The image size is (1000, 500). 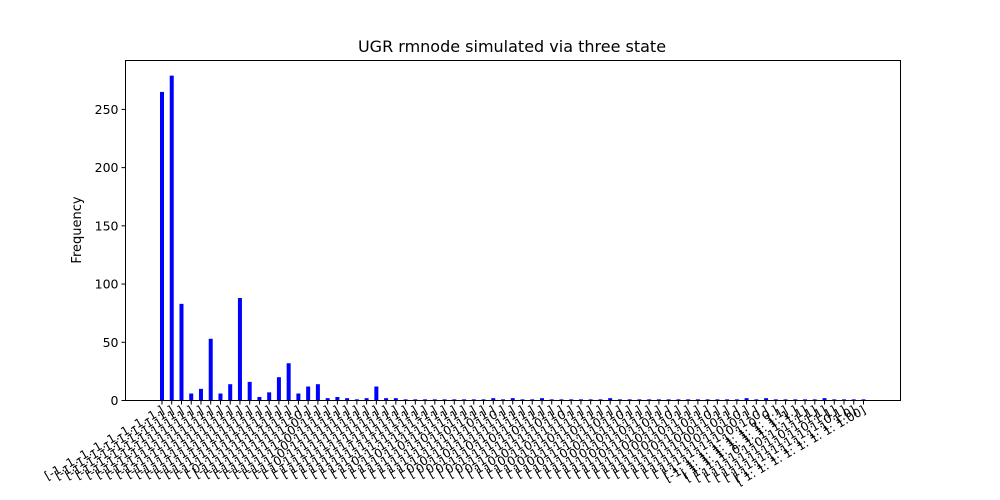 I want to click on y-tick-label: 100, so click(x=107, y=284).